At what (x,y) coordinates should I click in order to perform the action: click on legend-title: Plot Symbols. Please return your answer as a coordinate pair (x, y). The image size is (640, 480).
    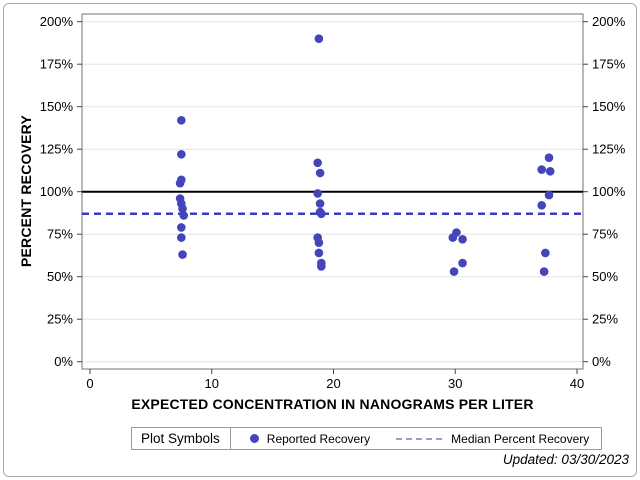
    Looking at the image, I should click on (181, 438).